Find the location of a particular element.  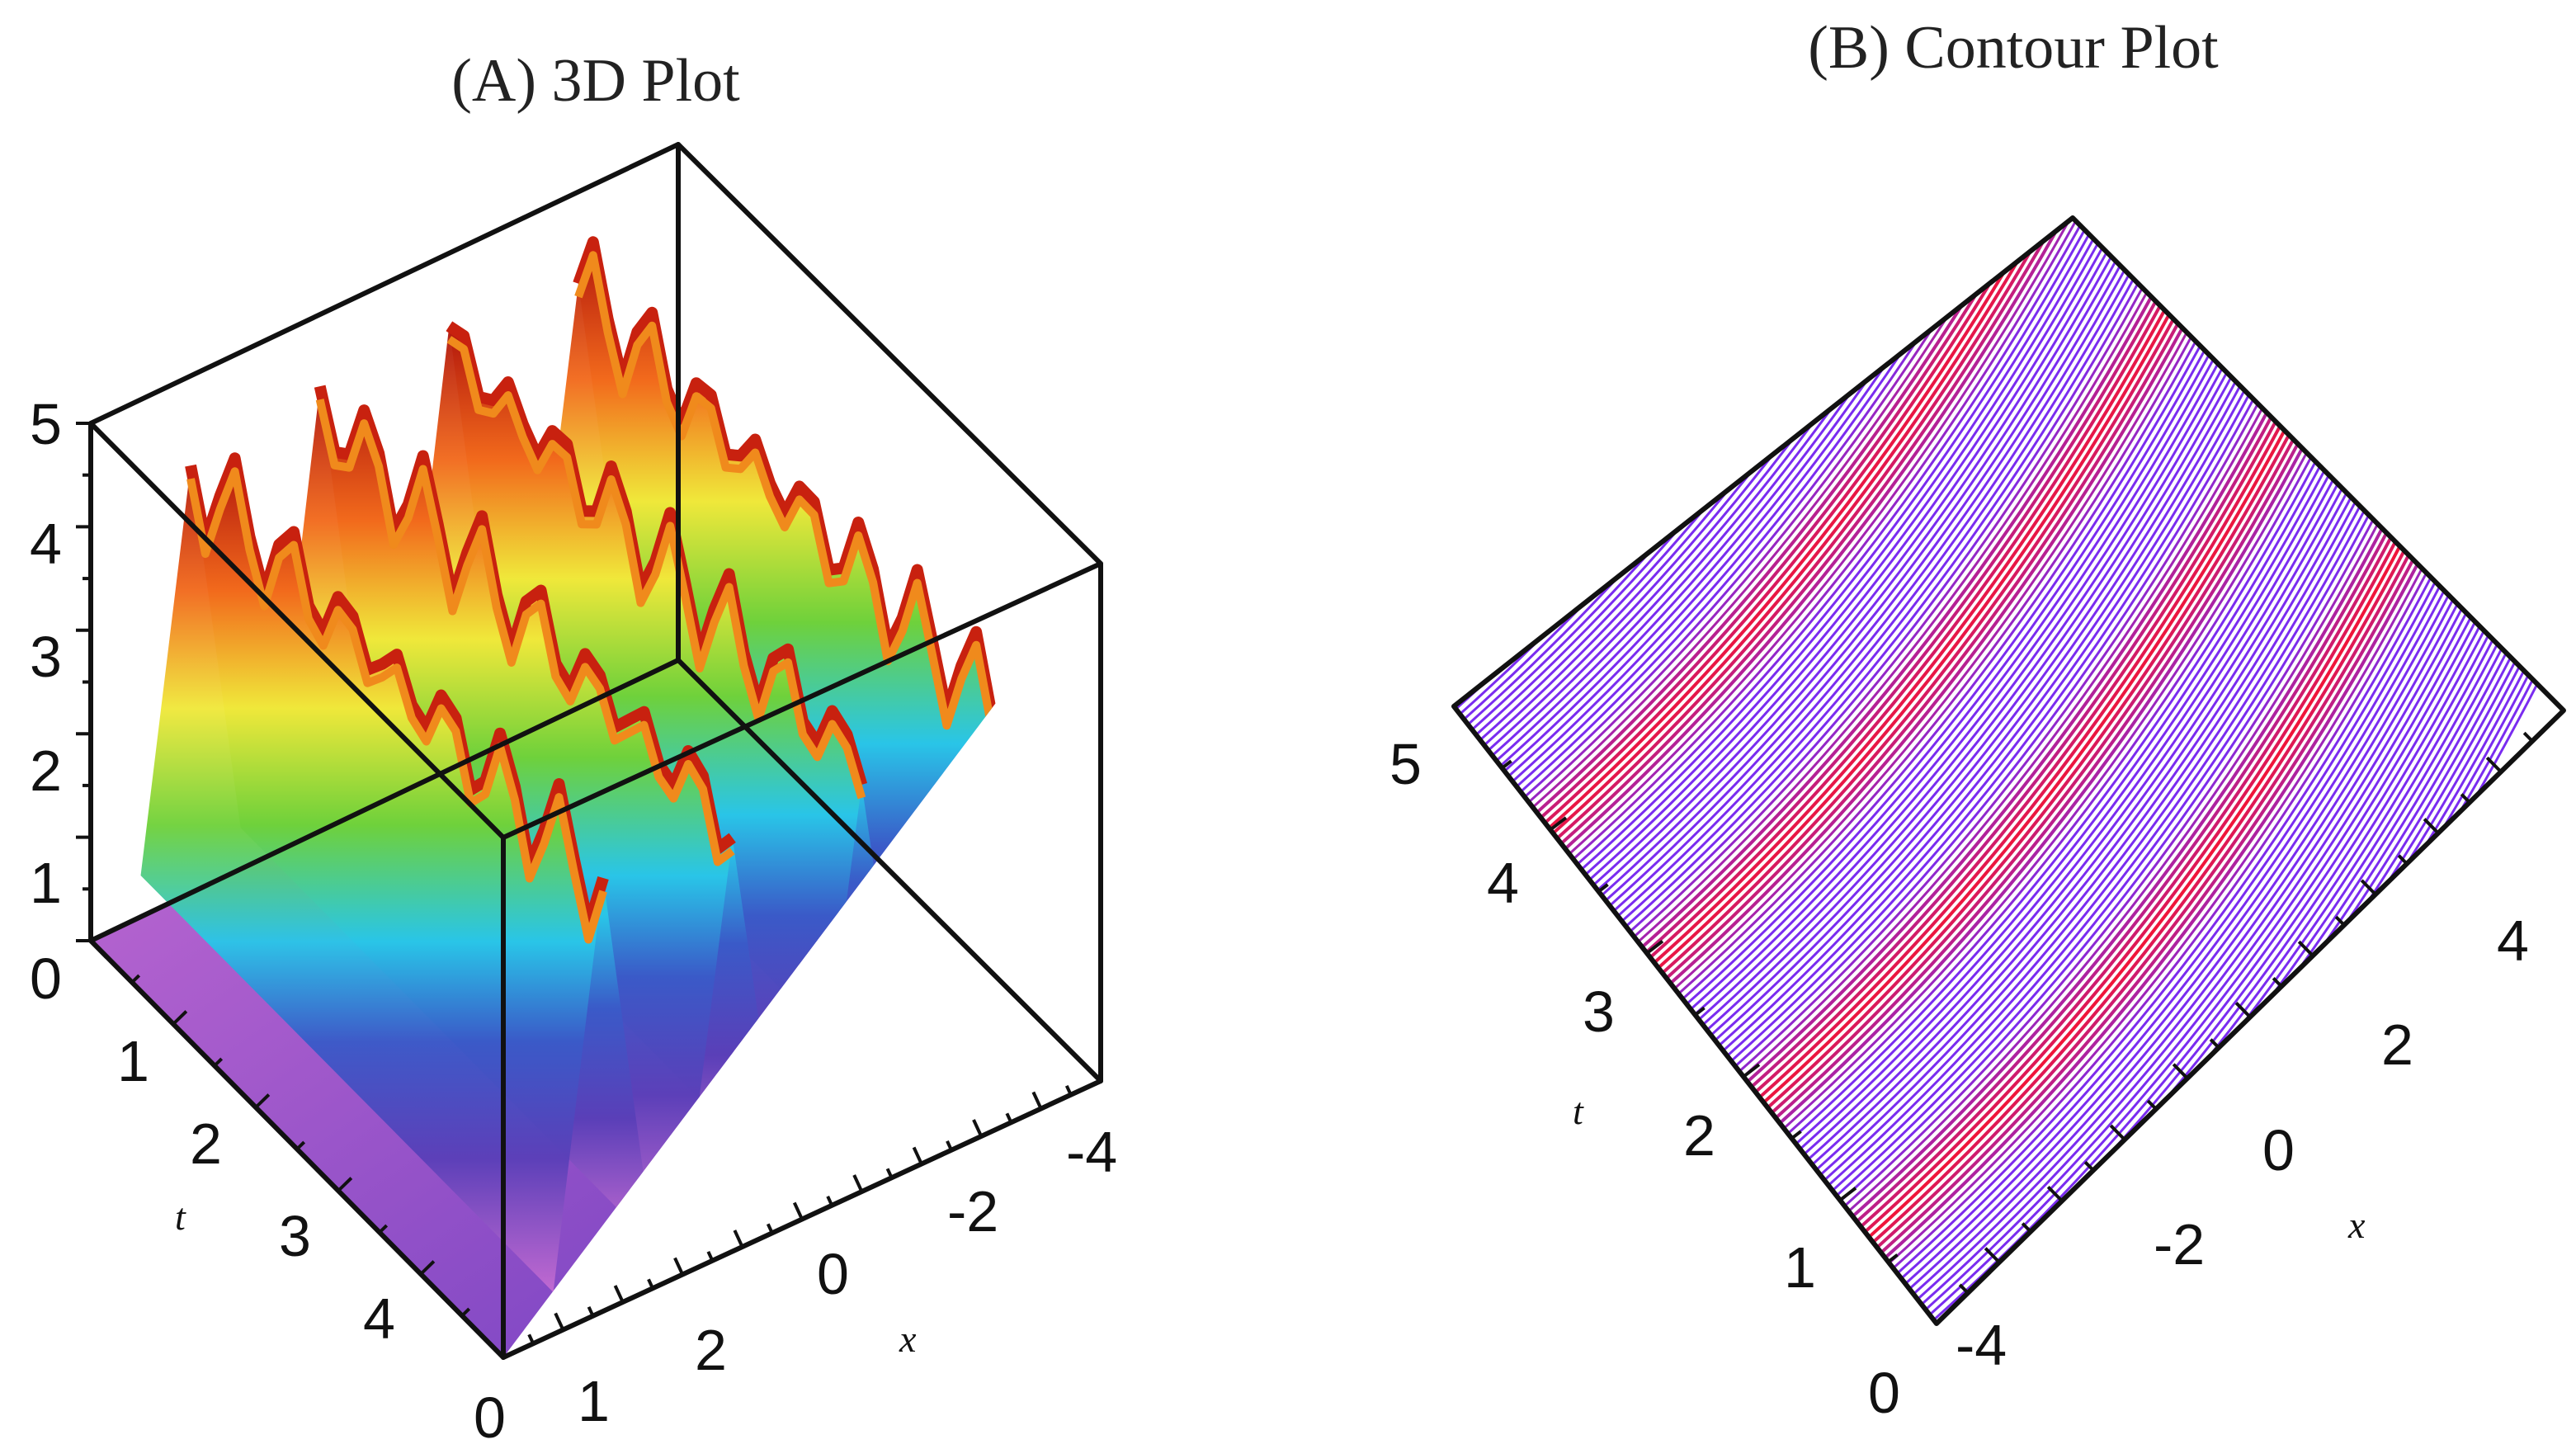

panel-b-title: (B) Contour Plot is located at coordinates (2013, 48).